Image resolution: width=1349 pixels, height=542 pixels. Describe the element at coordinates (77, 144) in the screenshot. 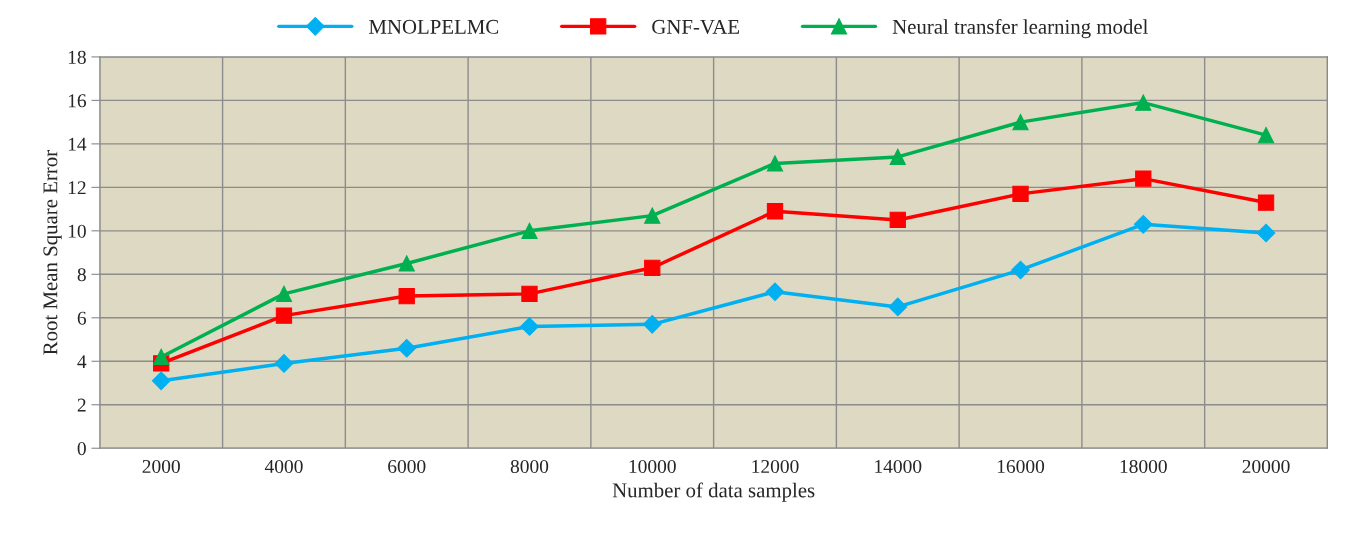

I see `y-tick-label: 14` at that location.